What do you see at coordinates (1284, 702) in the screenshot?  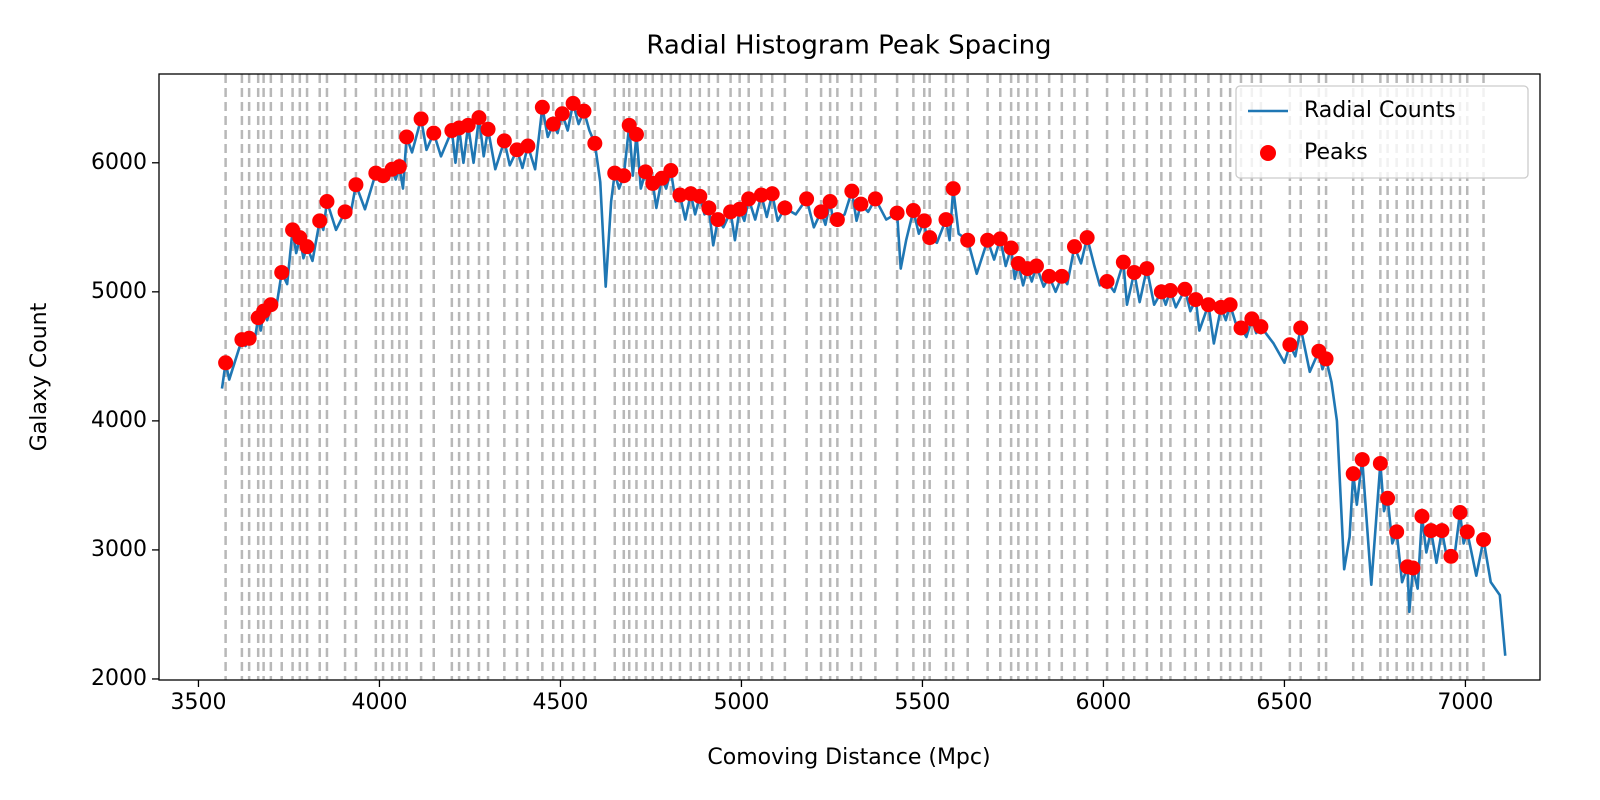 I see `x-tick-label: 6500` at bounding box center [1284, 702].